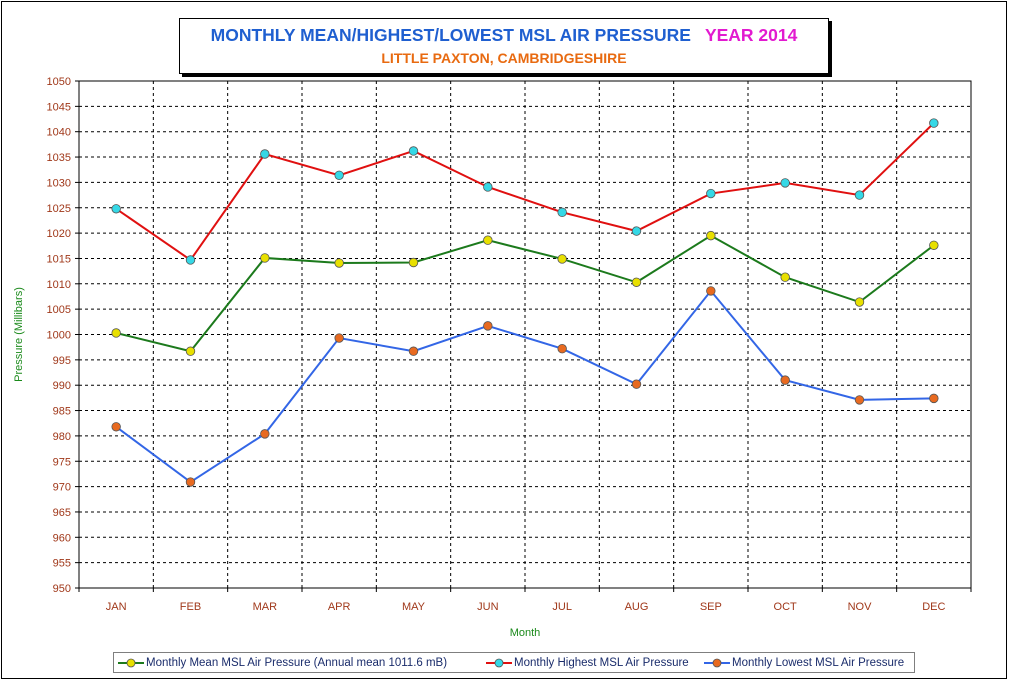  Describe the element at coordinates (59, 234) in the screenshot. I see `y-tick-label: 1020` at that location.